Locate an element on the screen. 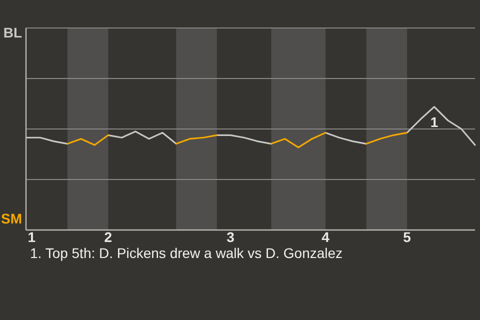 The width and height of the screenshot is (480, 320). x-tick-label: 4 is located at coordinates (326, 237).